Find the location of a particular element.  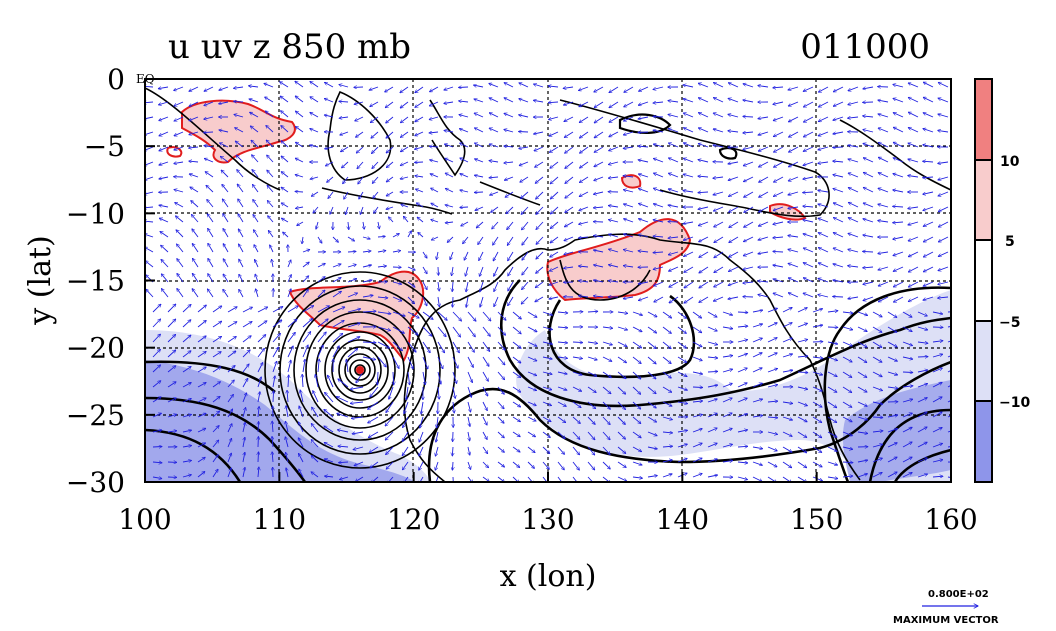

vector-key-label: MAXIMUM VECTOR is located at coordinates (946, 620).